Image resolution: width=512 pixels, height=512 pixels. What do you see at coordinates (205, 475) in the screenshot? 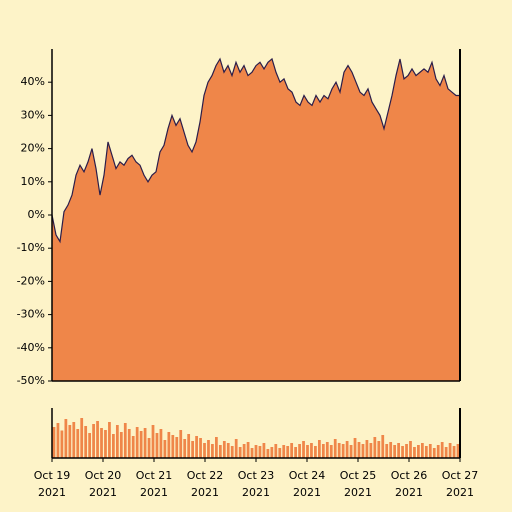
I see `x-tick-label: Oct 22` at bounding box center [205, 475].